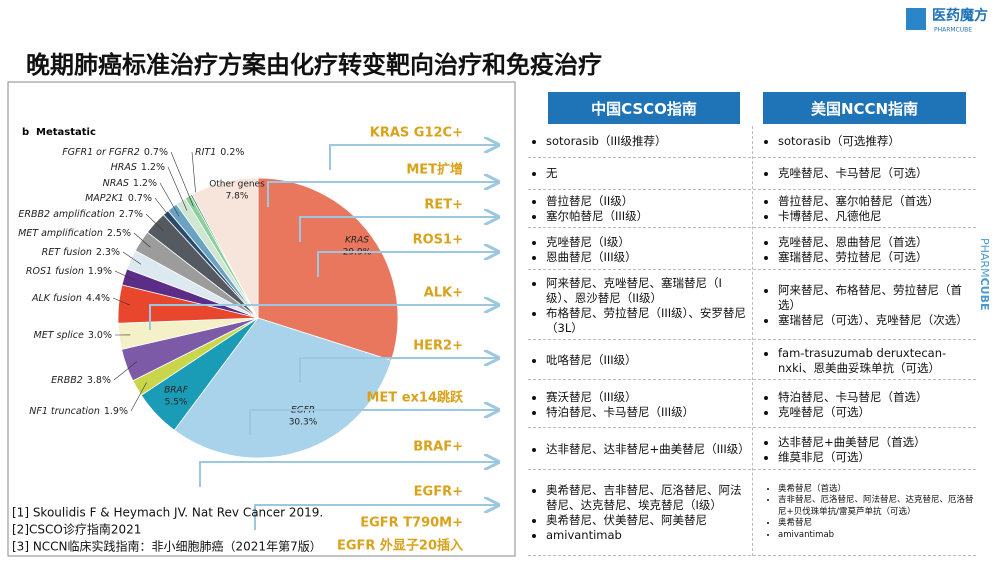 The image size is (1000, 563). I want to click on slice-label: ROS1 fusion 1.9%, so click(69, 271).